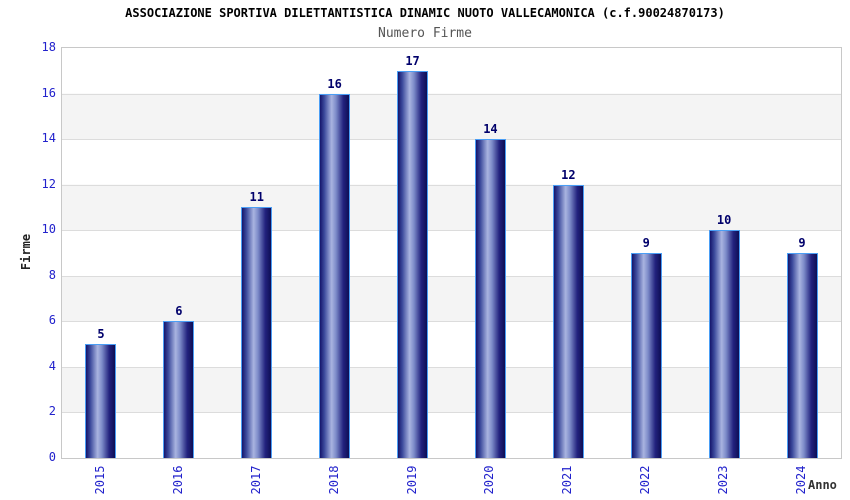 The image size is (850, 500). I want to click on y-tick-label: 8, so click(52, 274).